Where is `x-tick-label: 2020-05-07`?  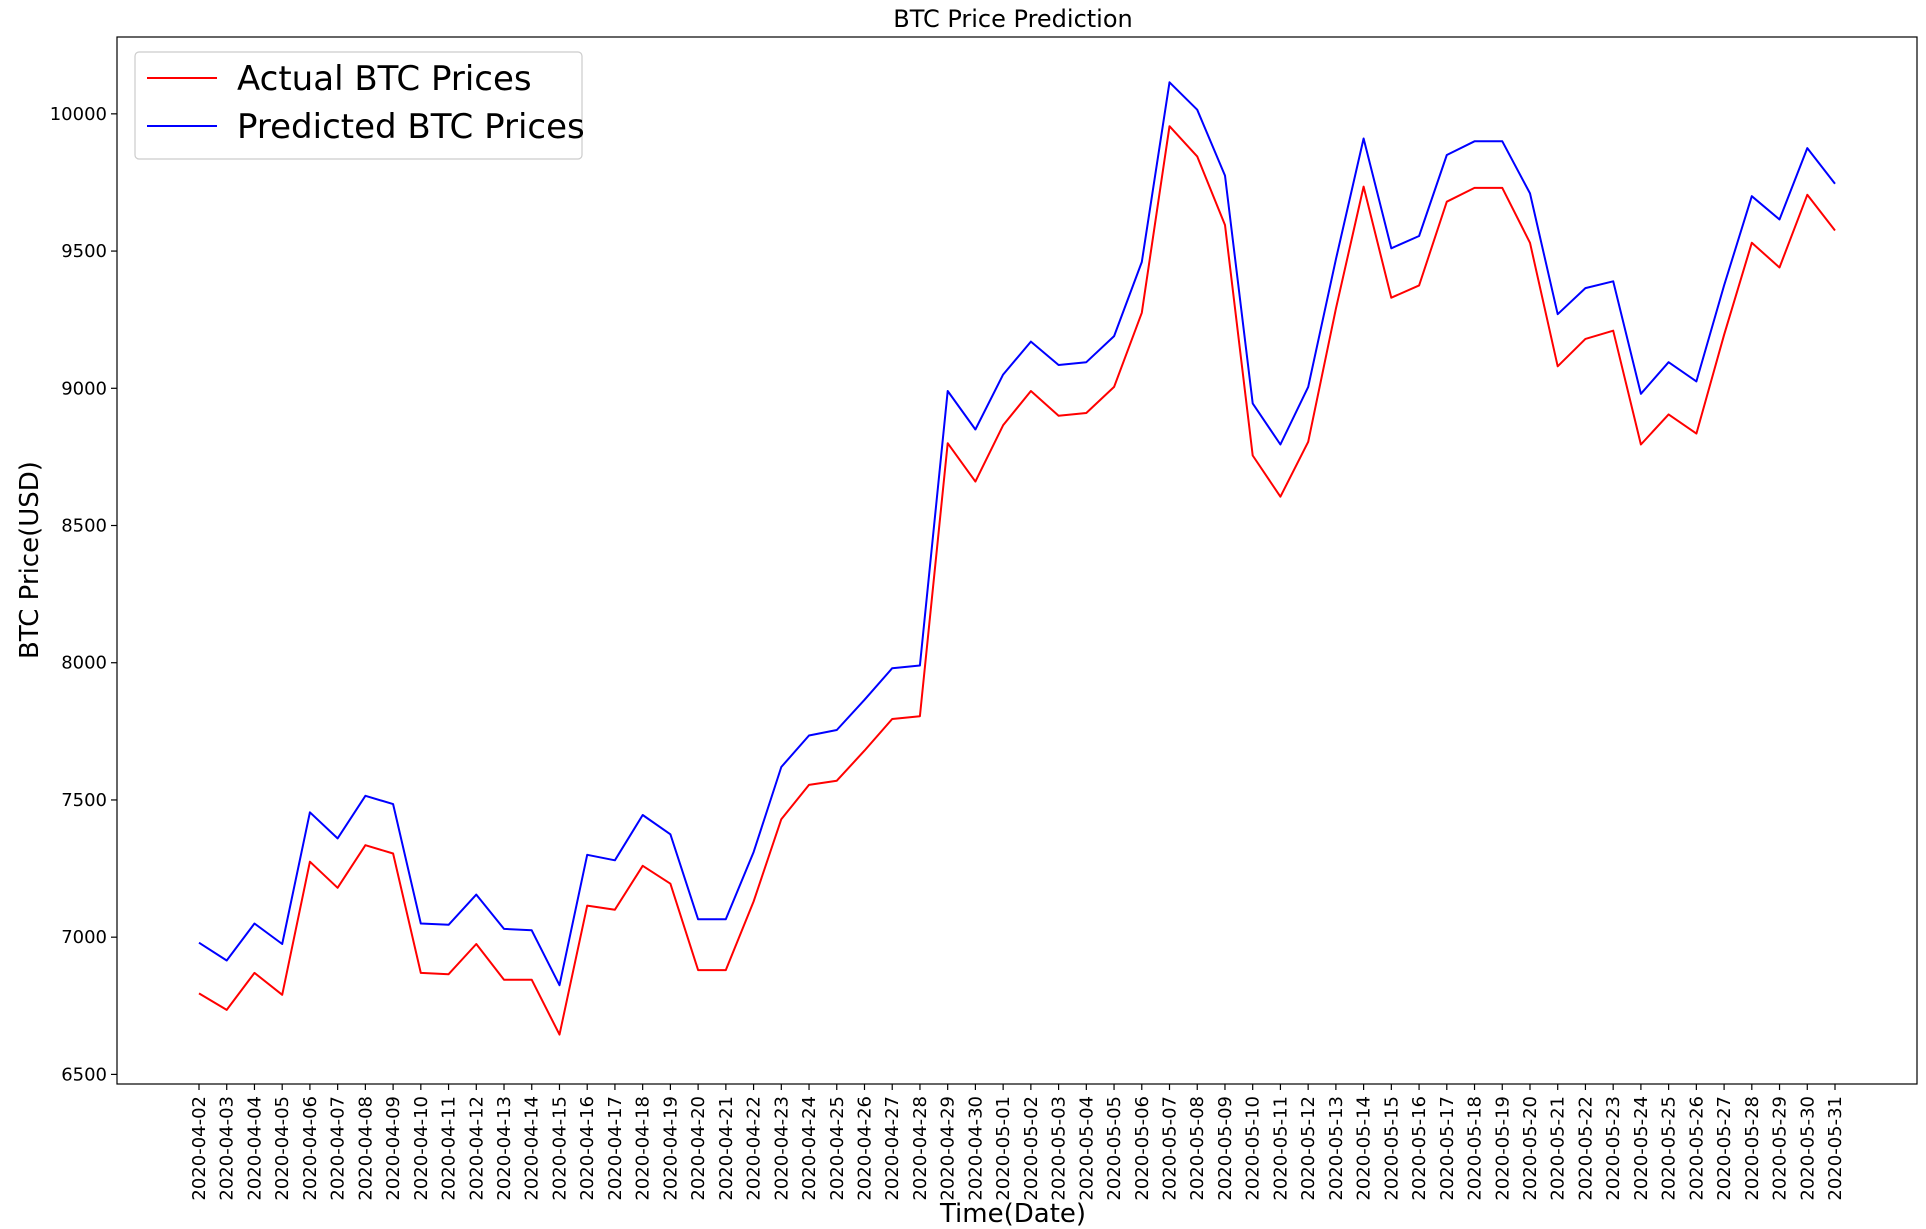
x-tick-label: 2020-05-07 is located at coordinates (1170, 1148).